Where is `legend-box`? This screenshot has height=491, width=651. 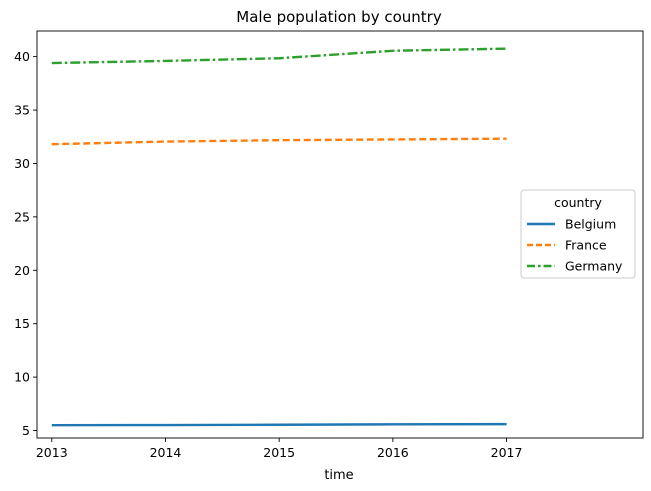
legend-box is located at coordinates (578, 234).